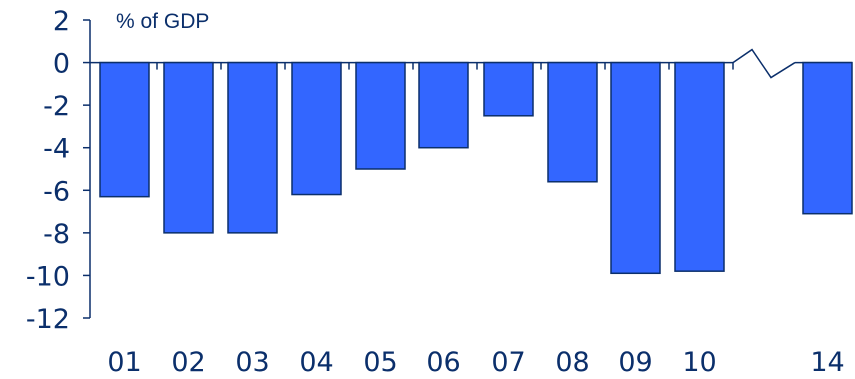 This screenshot has width=855, height=379. Describe the element at coordinates (316, 362) in the screenshot. I see `x-tick-label-04: 04` at that location.